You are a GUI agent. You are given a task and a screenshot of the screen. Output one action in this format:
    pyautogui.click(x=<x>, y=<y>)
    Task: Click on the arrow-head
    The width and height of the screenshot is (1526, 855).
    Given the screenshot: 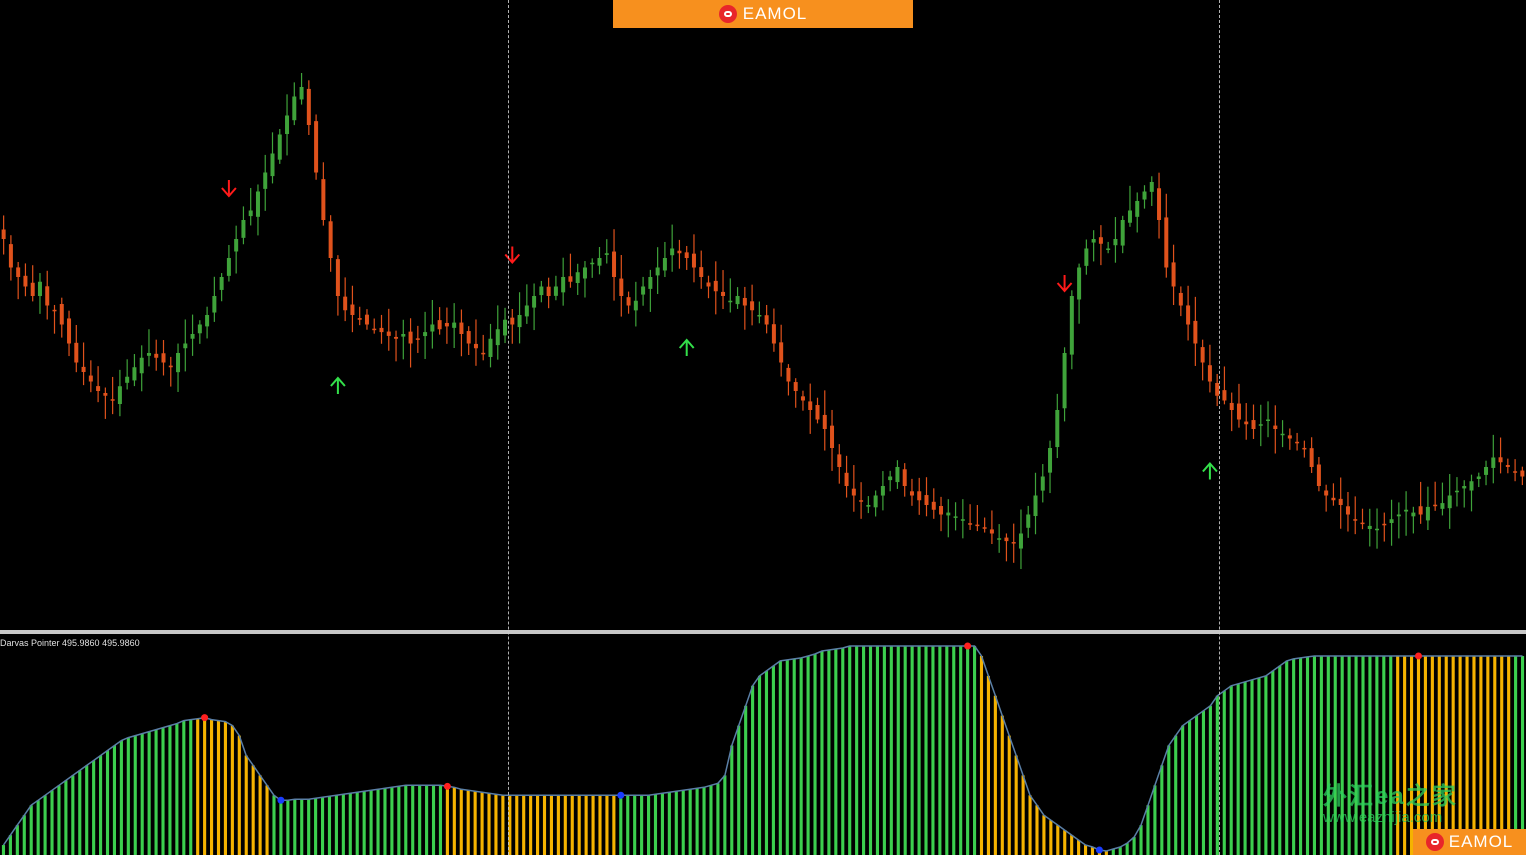 What is the action you would take?
    pyautogui.click(x=512, y=259)
    